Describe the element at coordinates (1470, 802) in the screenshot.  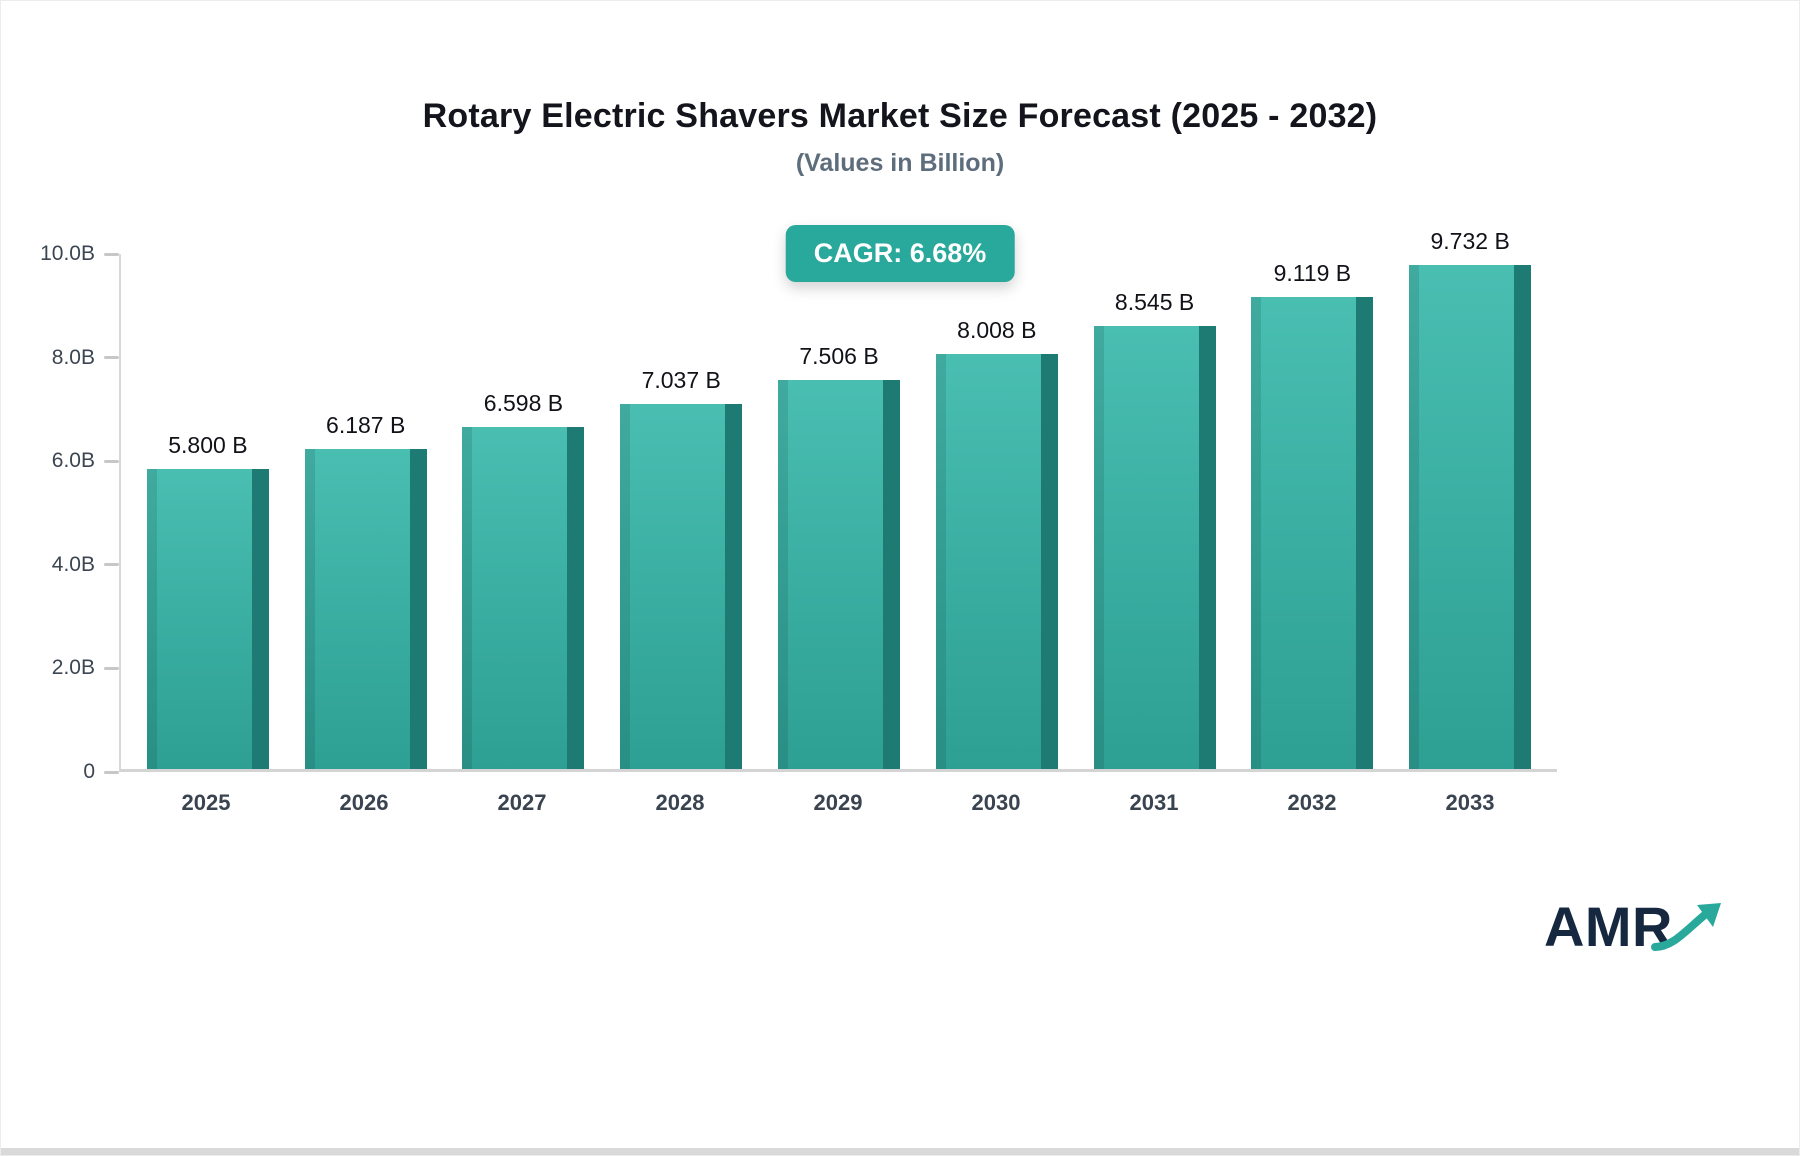
I see `x-axis-label: 2033` at that location.